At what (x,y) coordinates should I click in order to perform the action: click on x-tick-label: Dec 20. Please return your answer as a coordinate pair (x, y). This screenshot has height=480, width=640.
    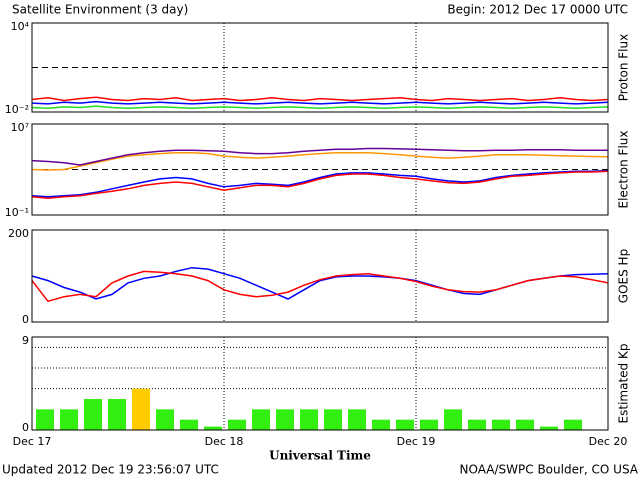
    Looking at the image, I should click on (608, 441).